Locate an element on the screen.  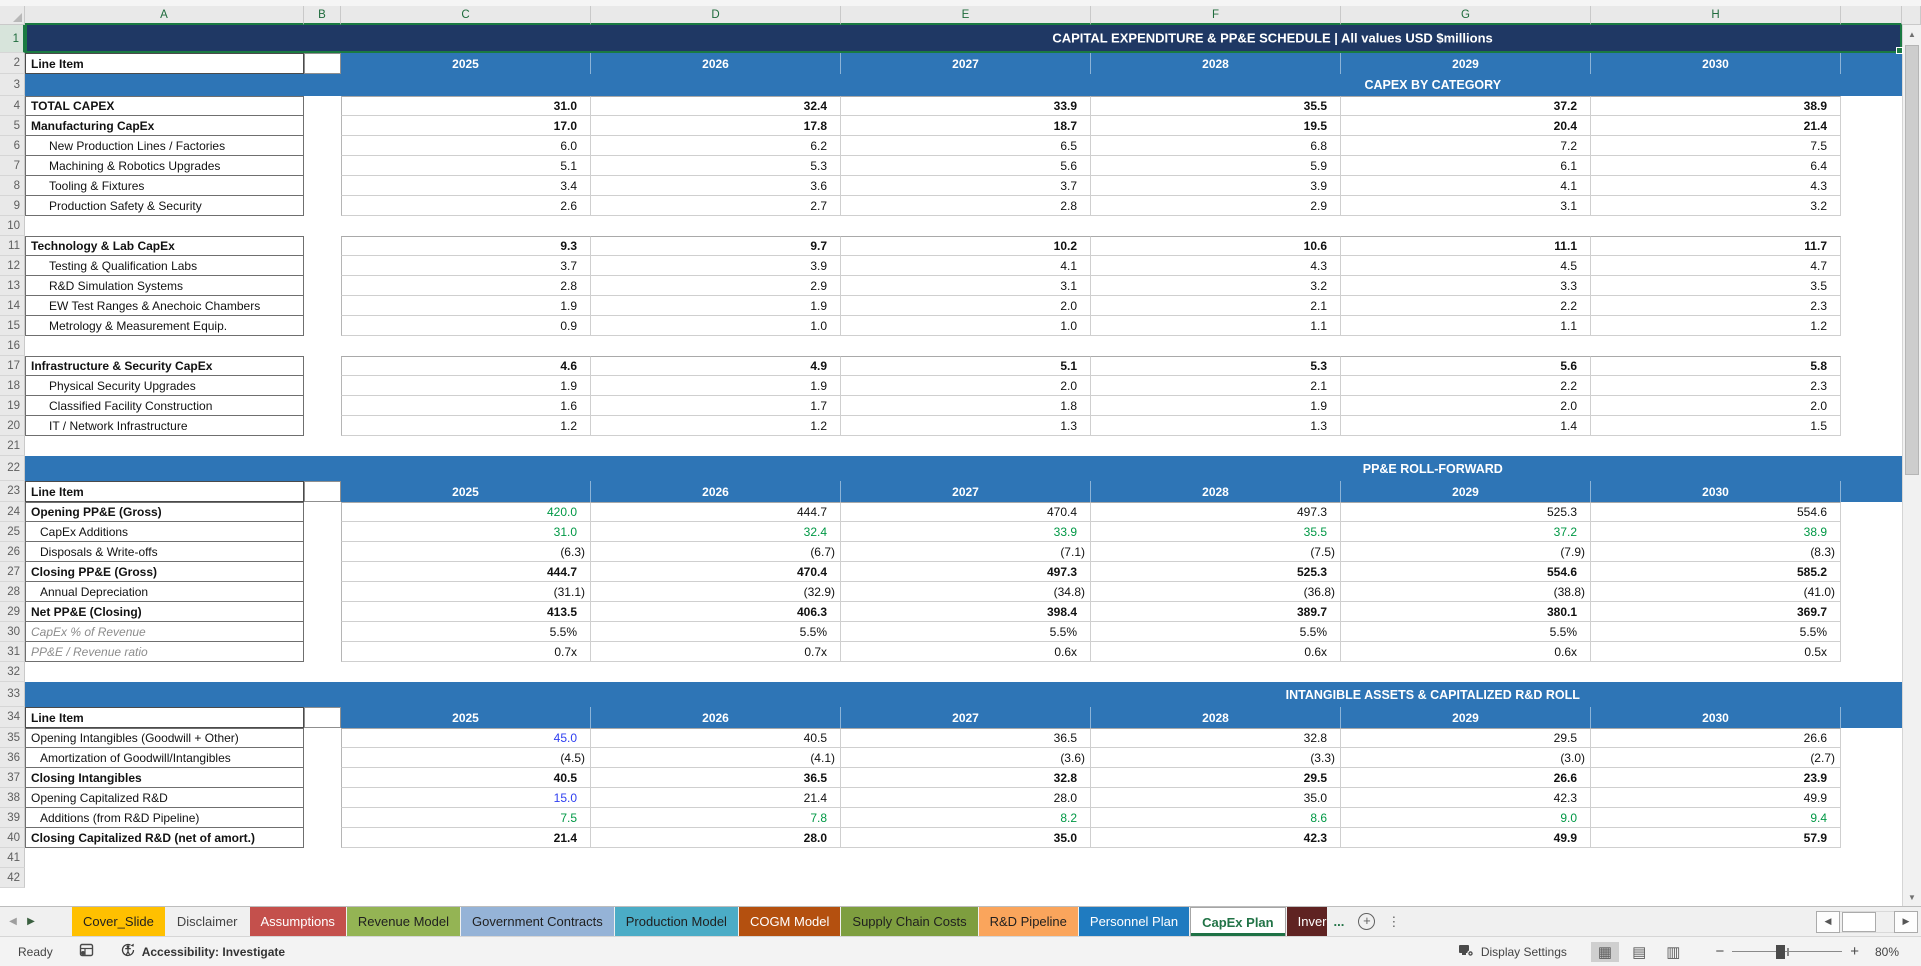
cell-F40: 42.3 is located at coordinates (1216, 838).